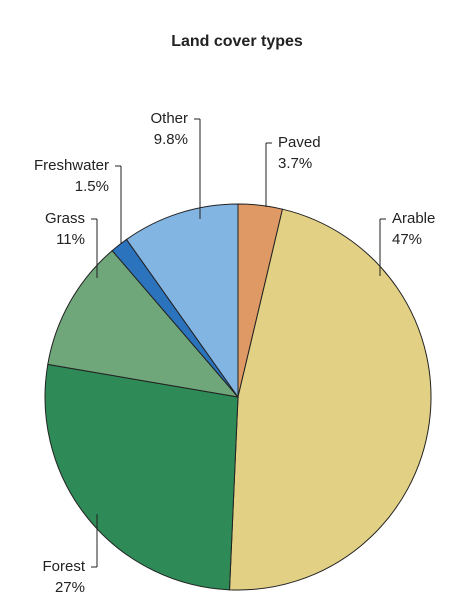 The width and height of the screenshot is (449, 598). Describe the element at coordinates (413, 218) in the screenshot. I see `slice-label: Arable` at that location.